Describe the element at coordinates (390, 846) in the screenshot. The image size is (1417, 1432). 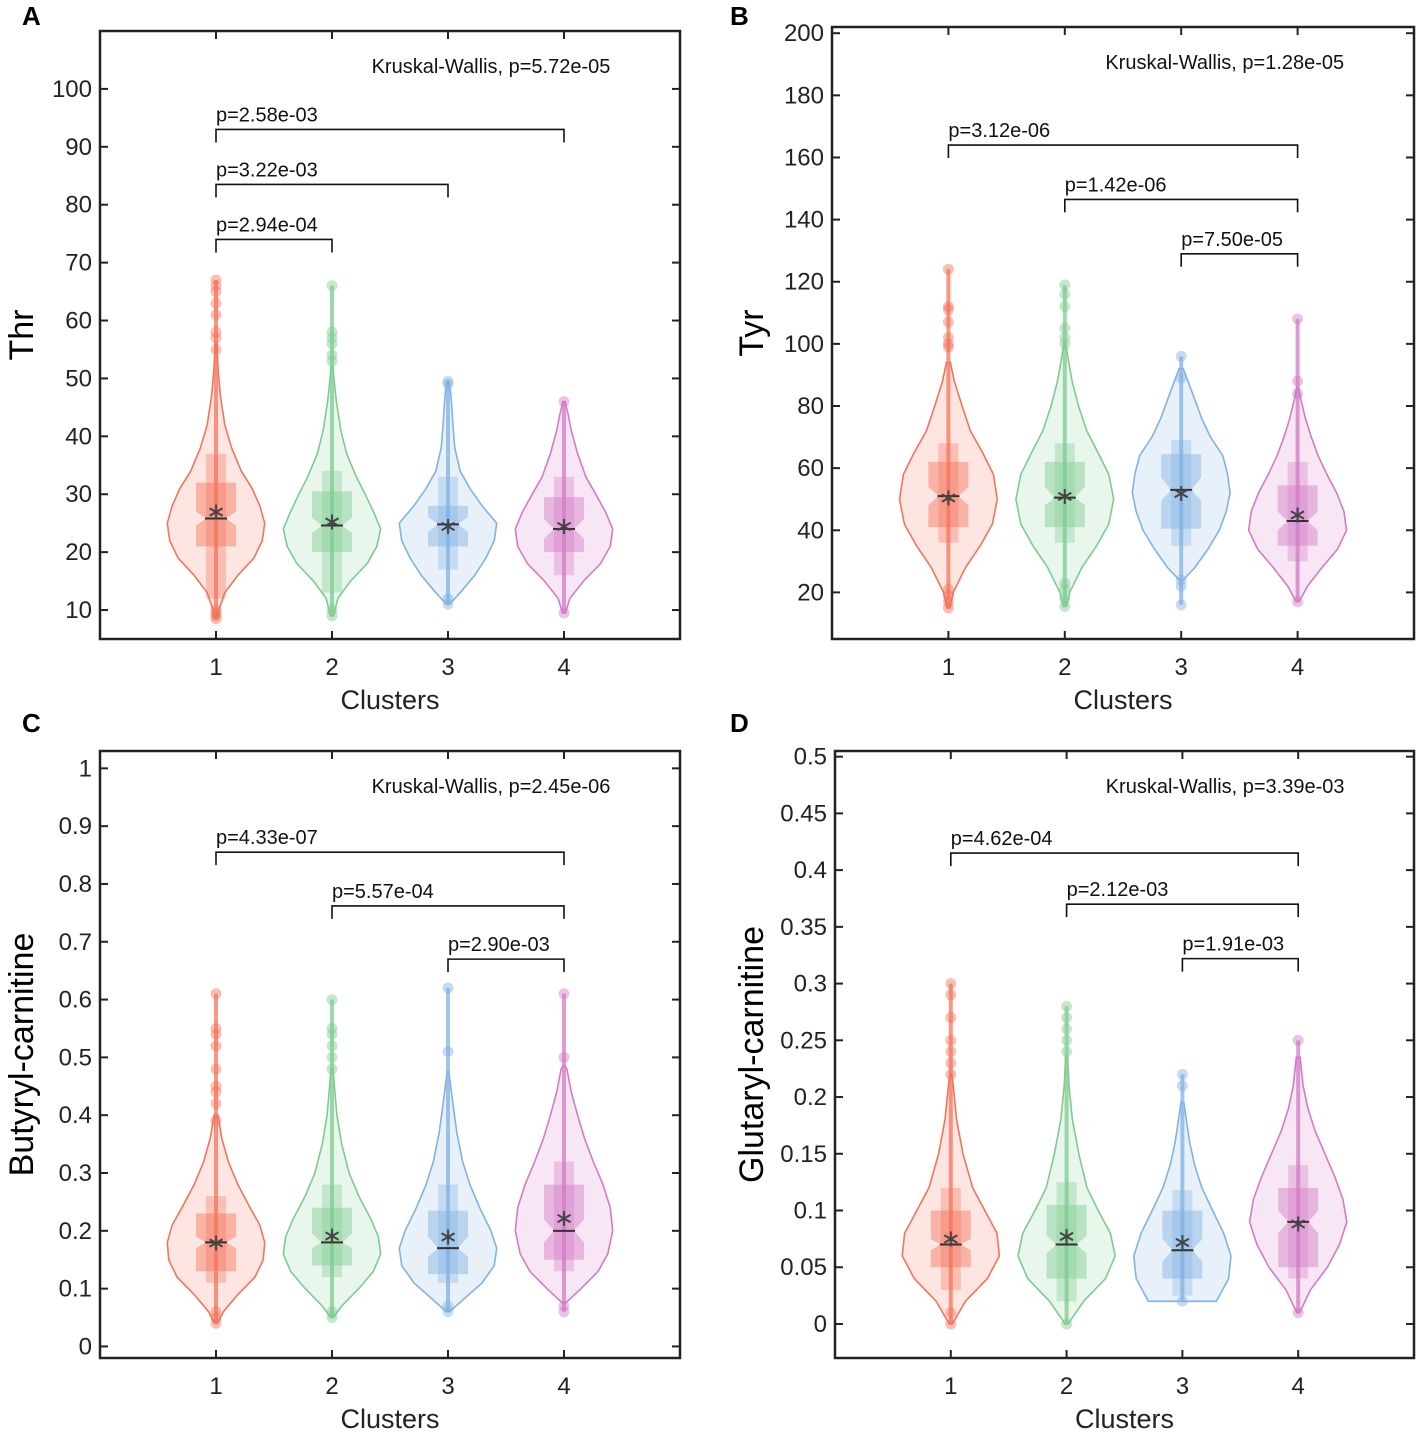
I see `comparison-bracket: p=4.33e-07` at that location.